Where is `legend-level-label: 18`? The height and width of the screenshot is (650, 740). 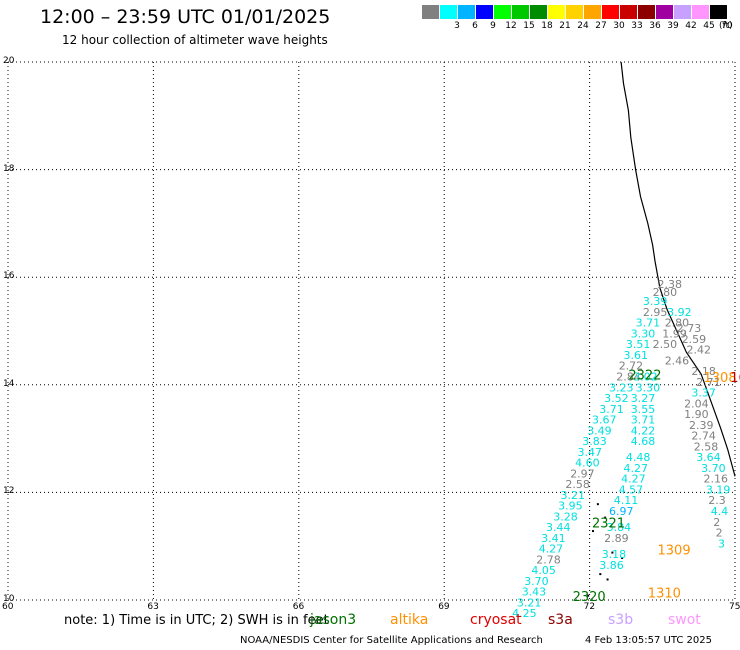
legend-level-label: 18 is located at coordinates (547, 26).